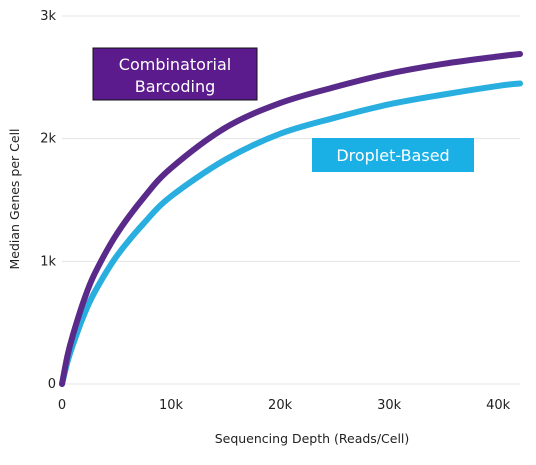 The width and height of the screenshot is (536, 465). Describe the element at coordinates (389, 405) in the screenshot. I see `x-tick-label: 30k` at that location.